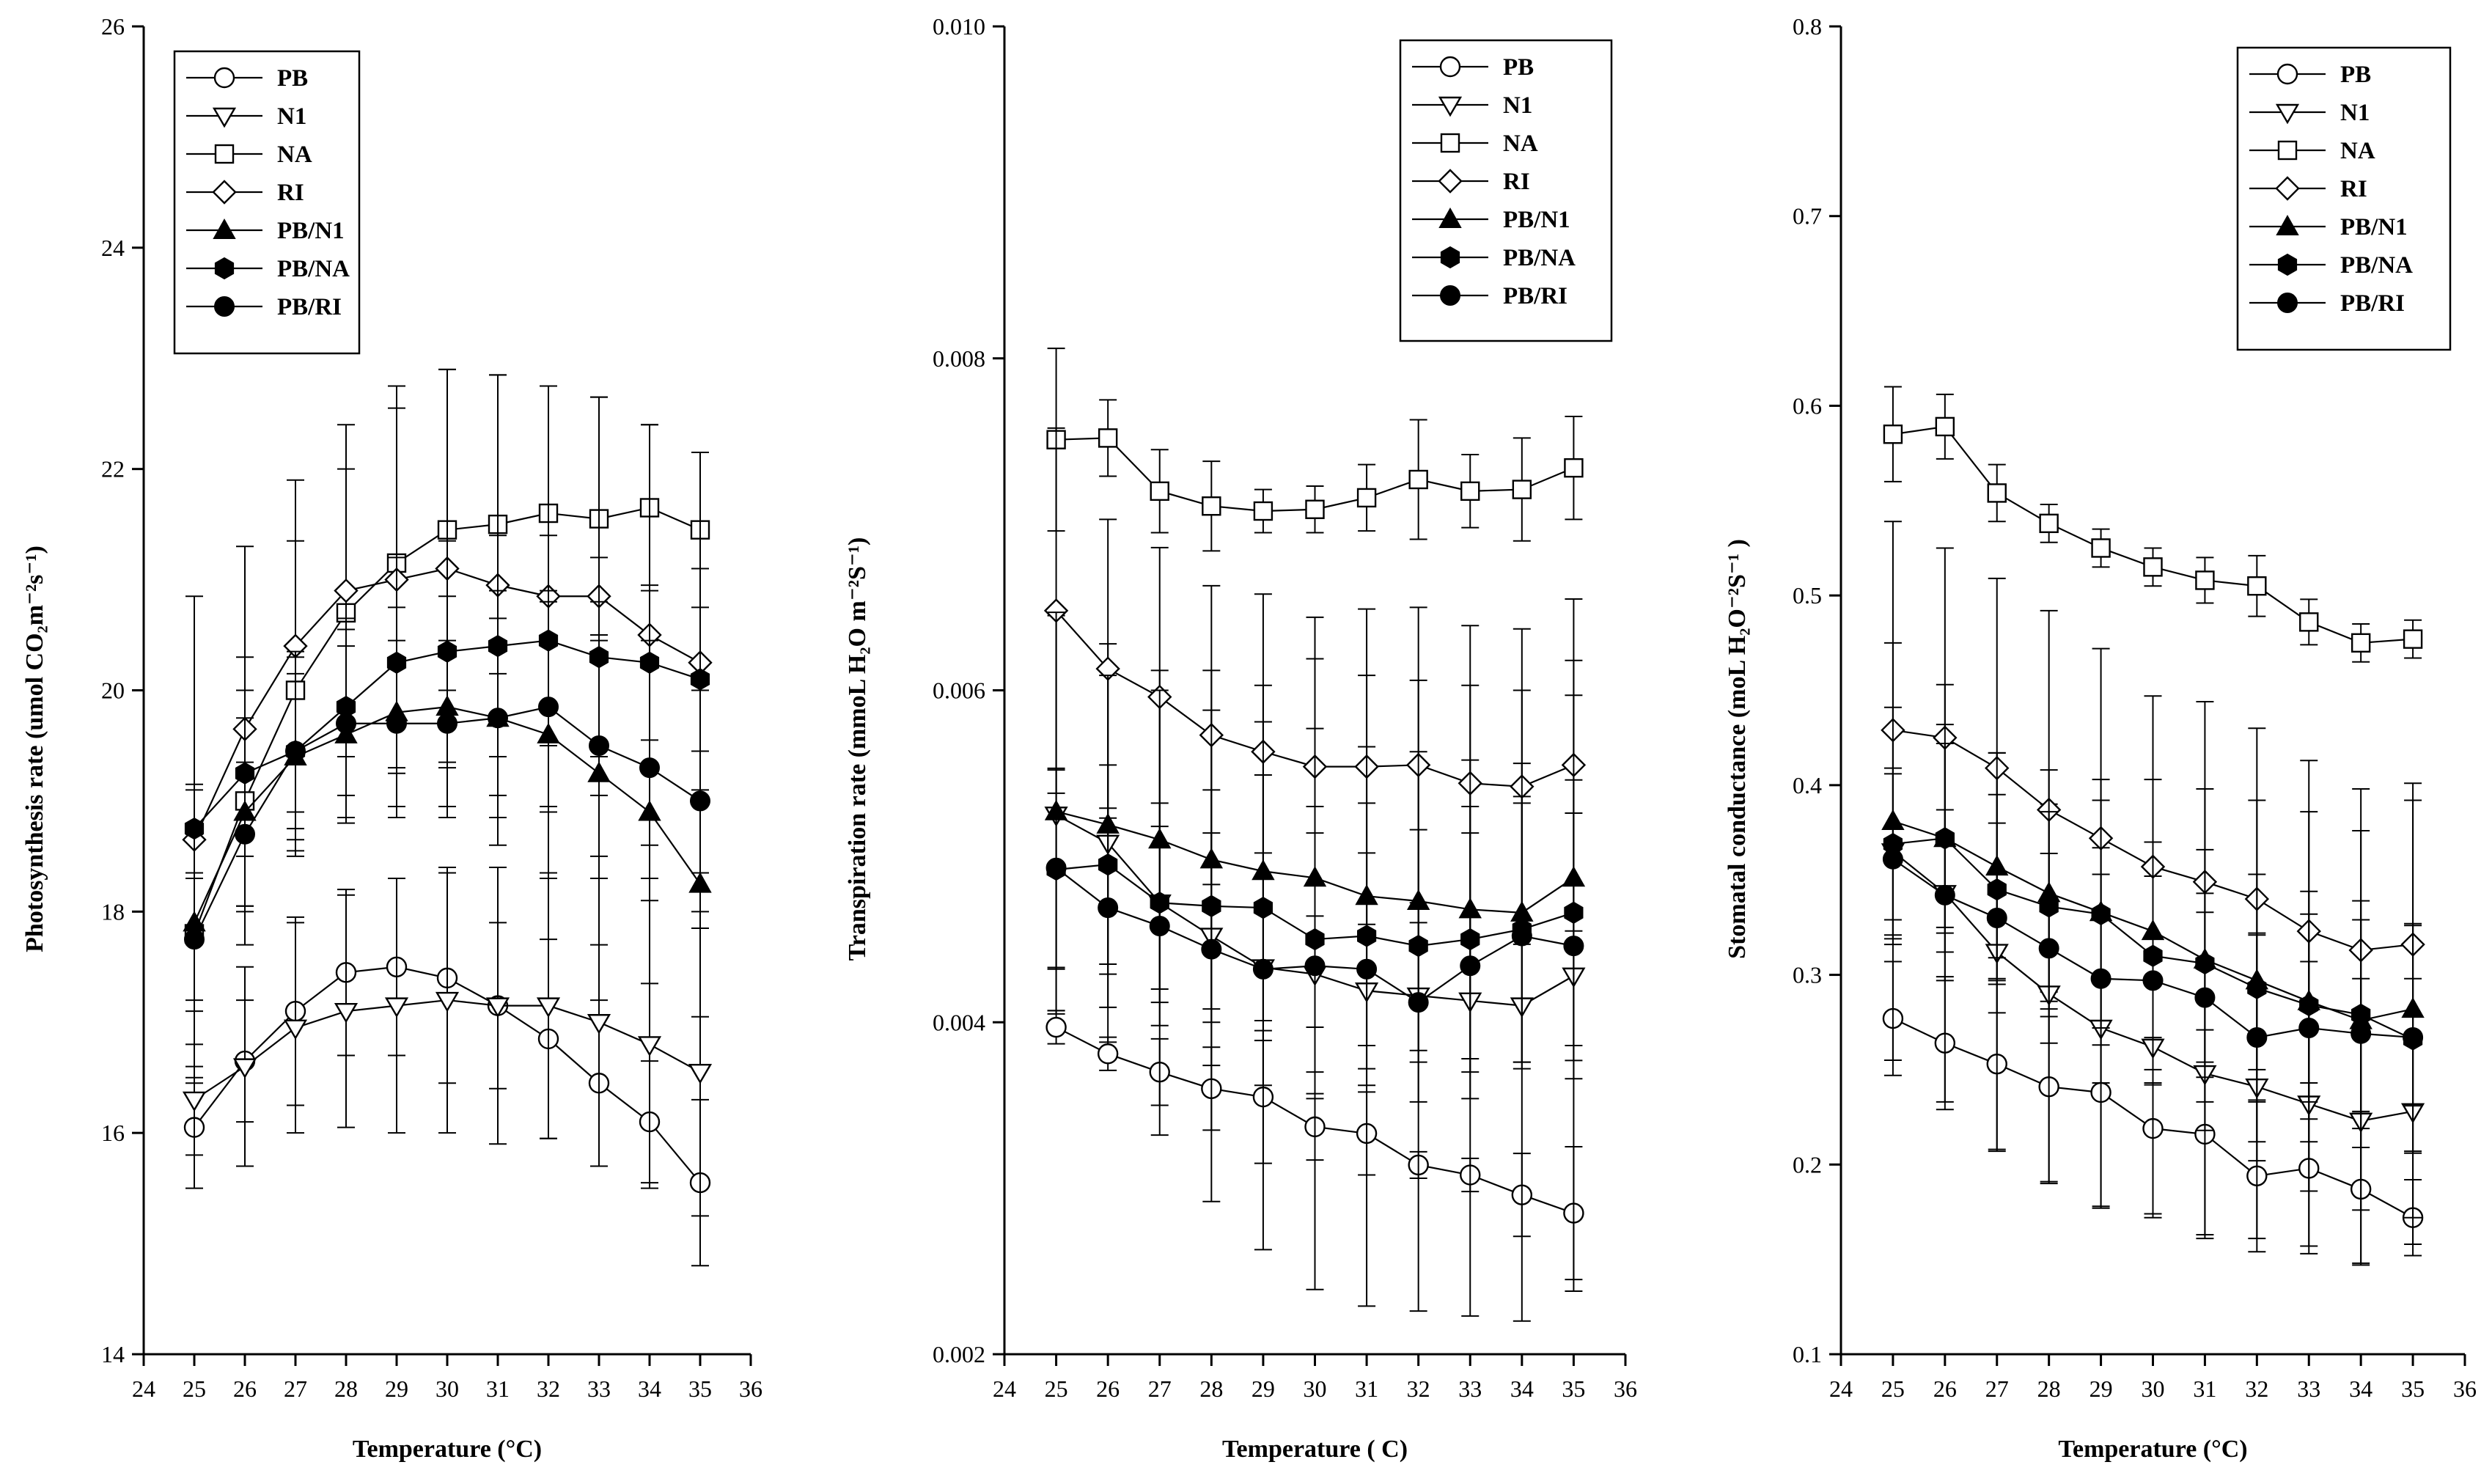 The image size is (2492, 1484). Describe the element at coordinates (649, 1388) in the screenshot. I see `x-tick-label: 34` at that location.